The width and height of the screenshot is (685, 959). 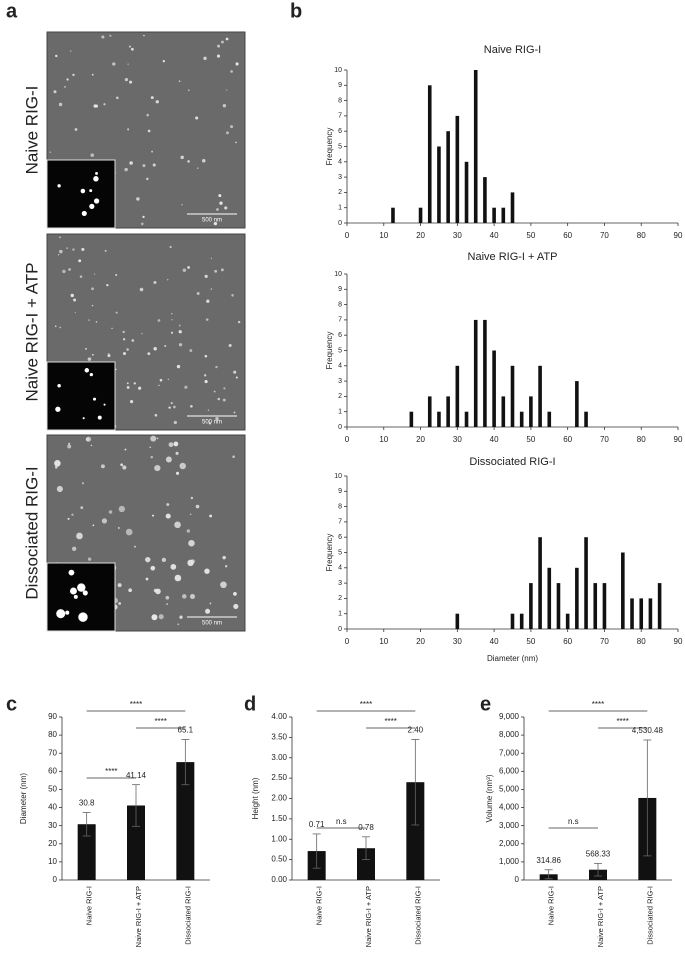 What do you see at coordinates (340, 614) in the screenshot?
I see `y-tick-label: 1` at bounding box center [340, 614].